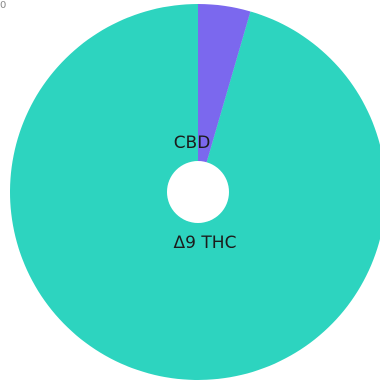 The width and height of the screenshot is (380, 385). I want to click on corner-text: 0, so click(3, 5).